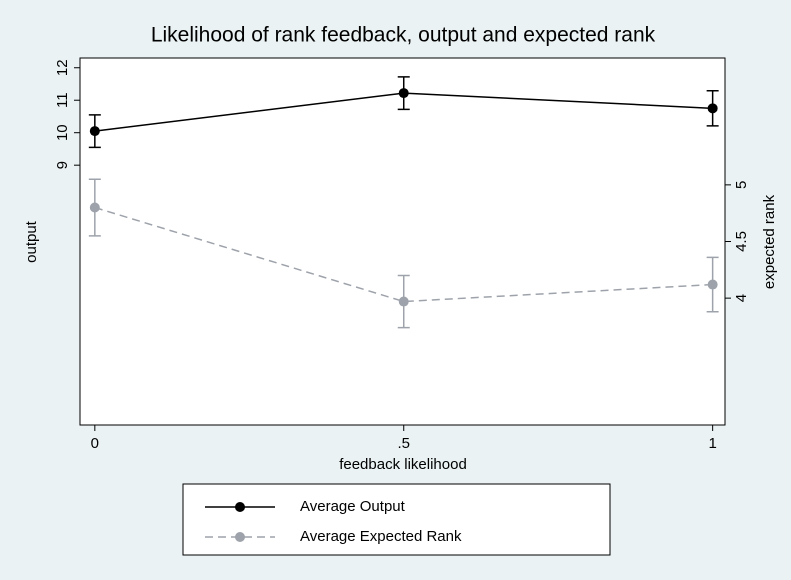 This screenshot has height=580, width=791. Describe the element at coordinates (741, 241) in the screenshot. I see `y2-tick-label: 4.5` at that location.